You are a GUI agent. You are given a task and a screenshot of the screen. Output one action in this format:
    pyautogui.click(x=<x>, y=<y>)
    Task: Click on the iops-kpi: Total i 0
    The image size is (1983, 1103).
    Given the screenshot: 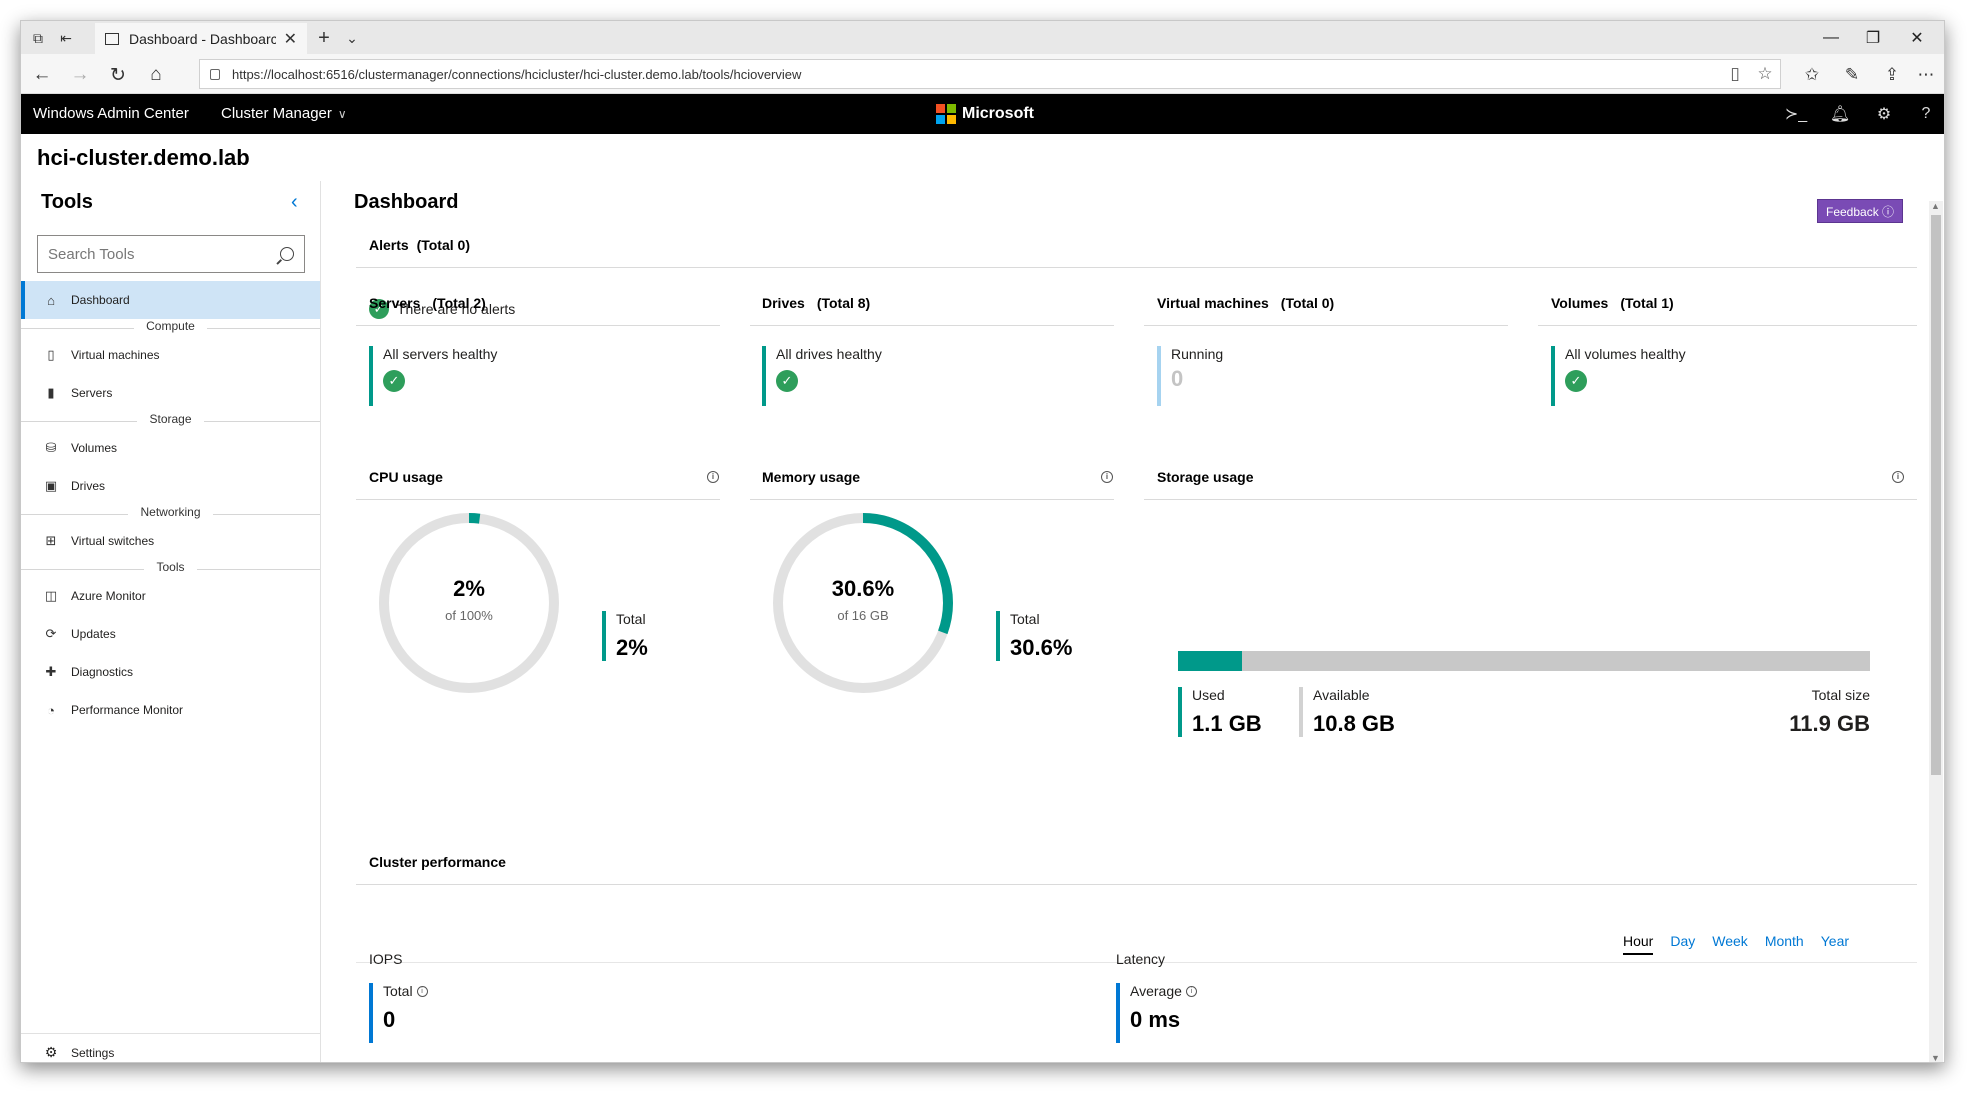 What is the action you would take?
    pyautogui.click(x=398, y=1013)
    